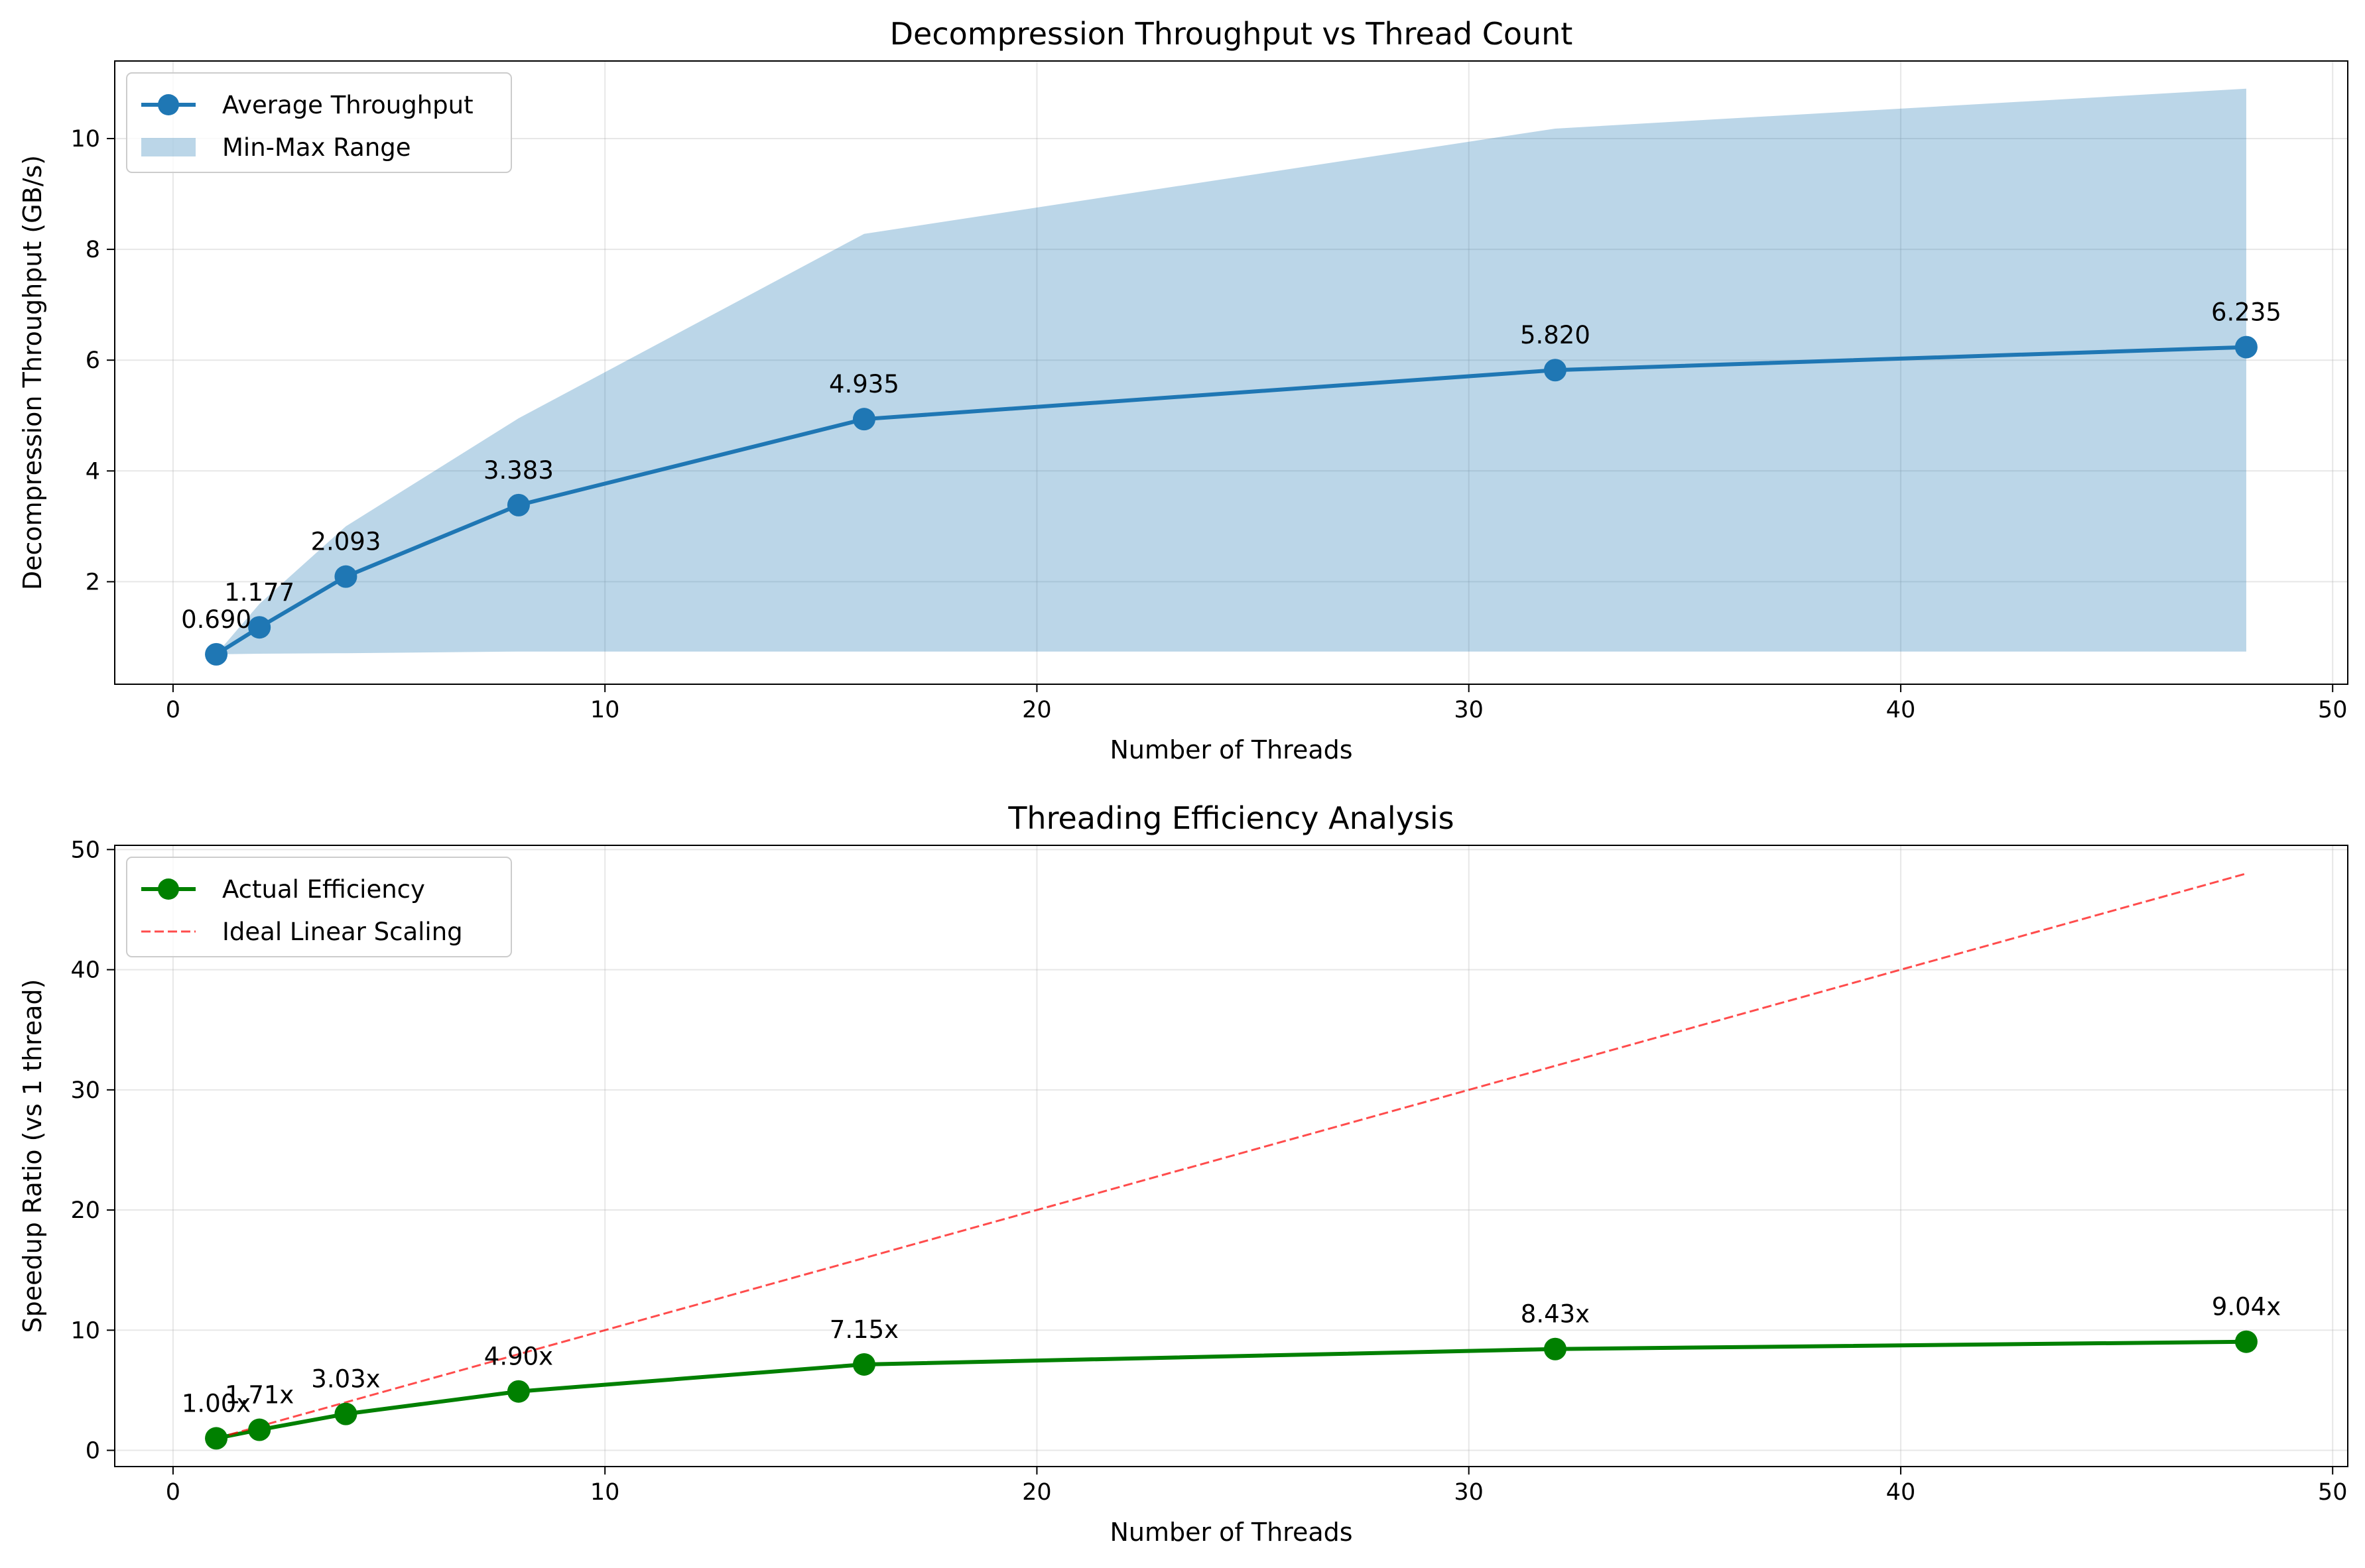 This screenshot has height=1568, width=2365. Describe the element at coordinates (85, 850) in the screenshot. I see `efficiency-y-tick-label: 50` at that location.